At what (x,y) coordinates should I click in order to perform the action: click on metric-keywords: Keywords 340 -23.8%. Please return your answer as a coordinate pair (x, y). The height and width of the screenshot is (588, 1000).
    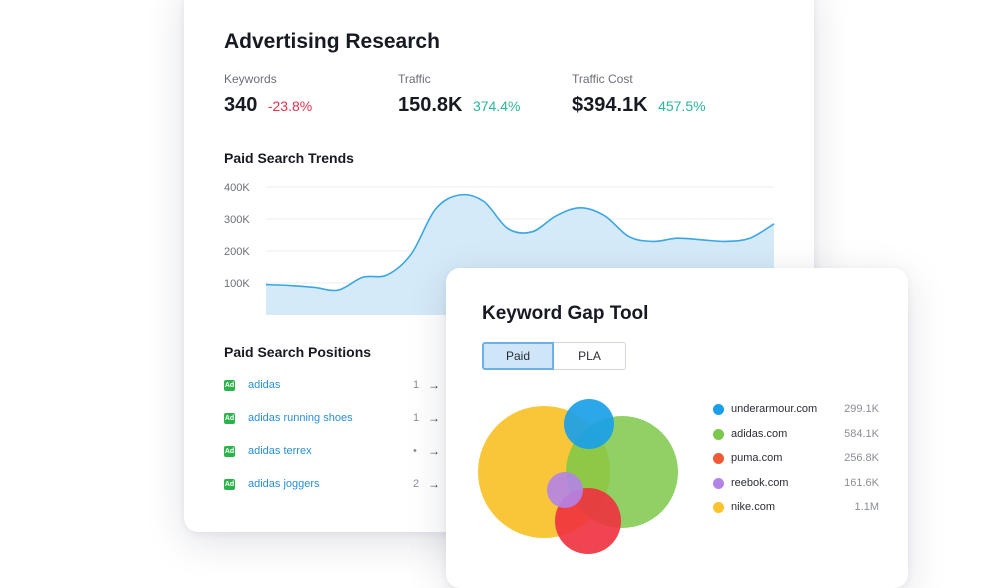
    Looking at the image, I should click on (268, 94).